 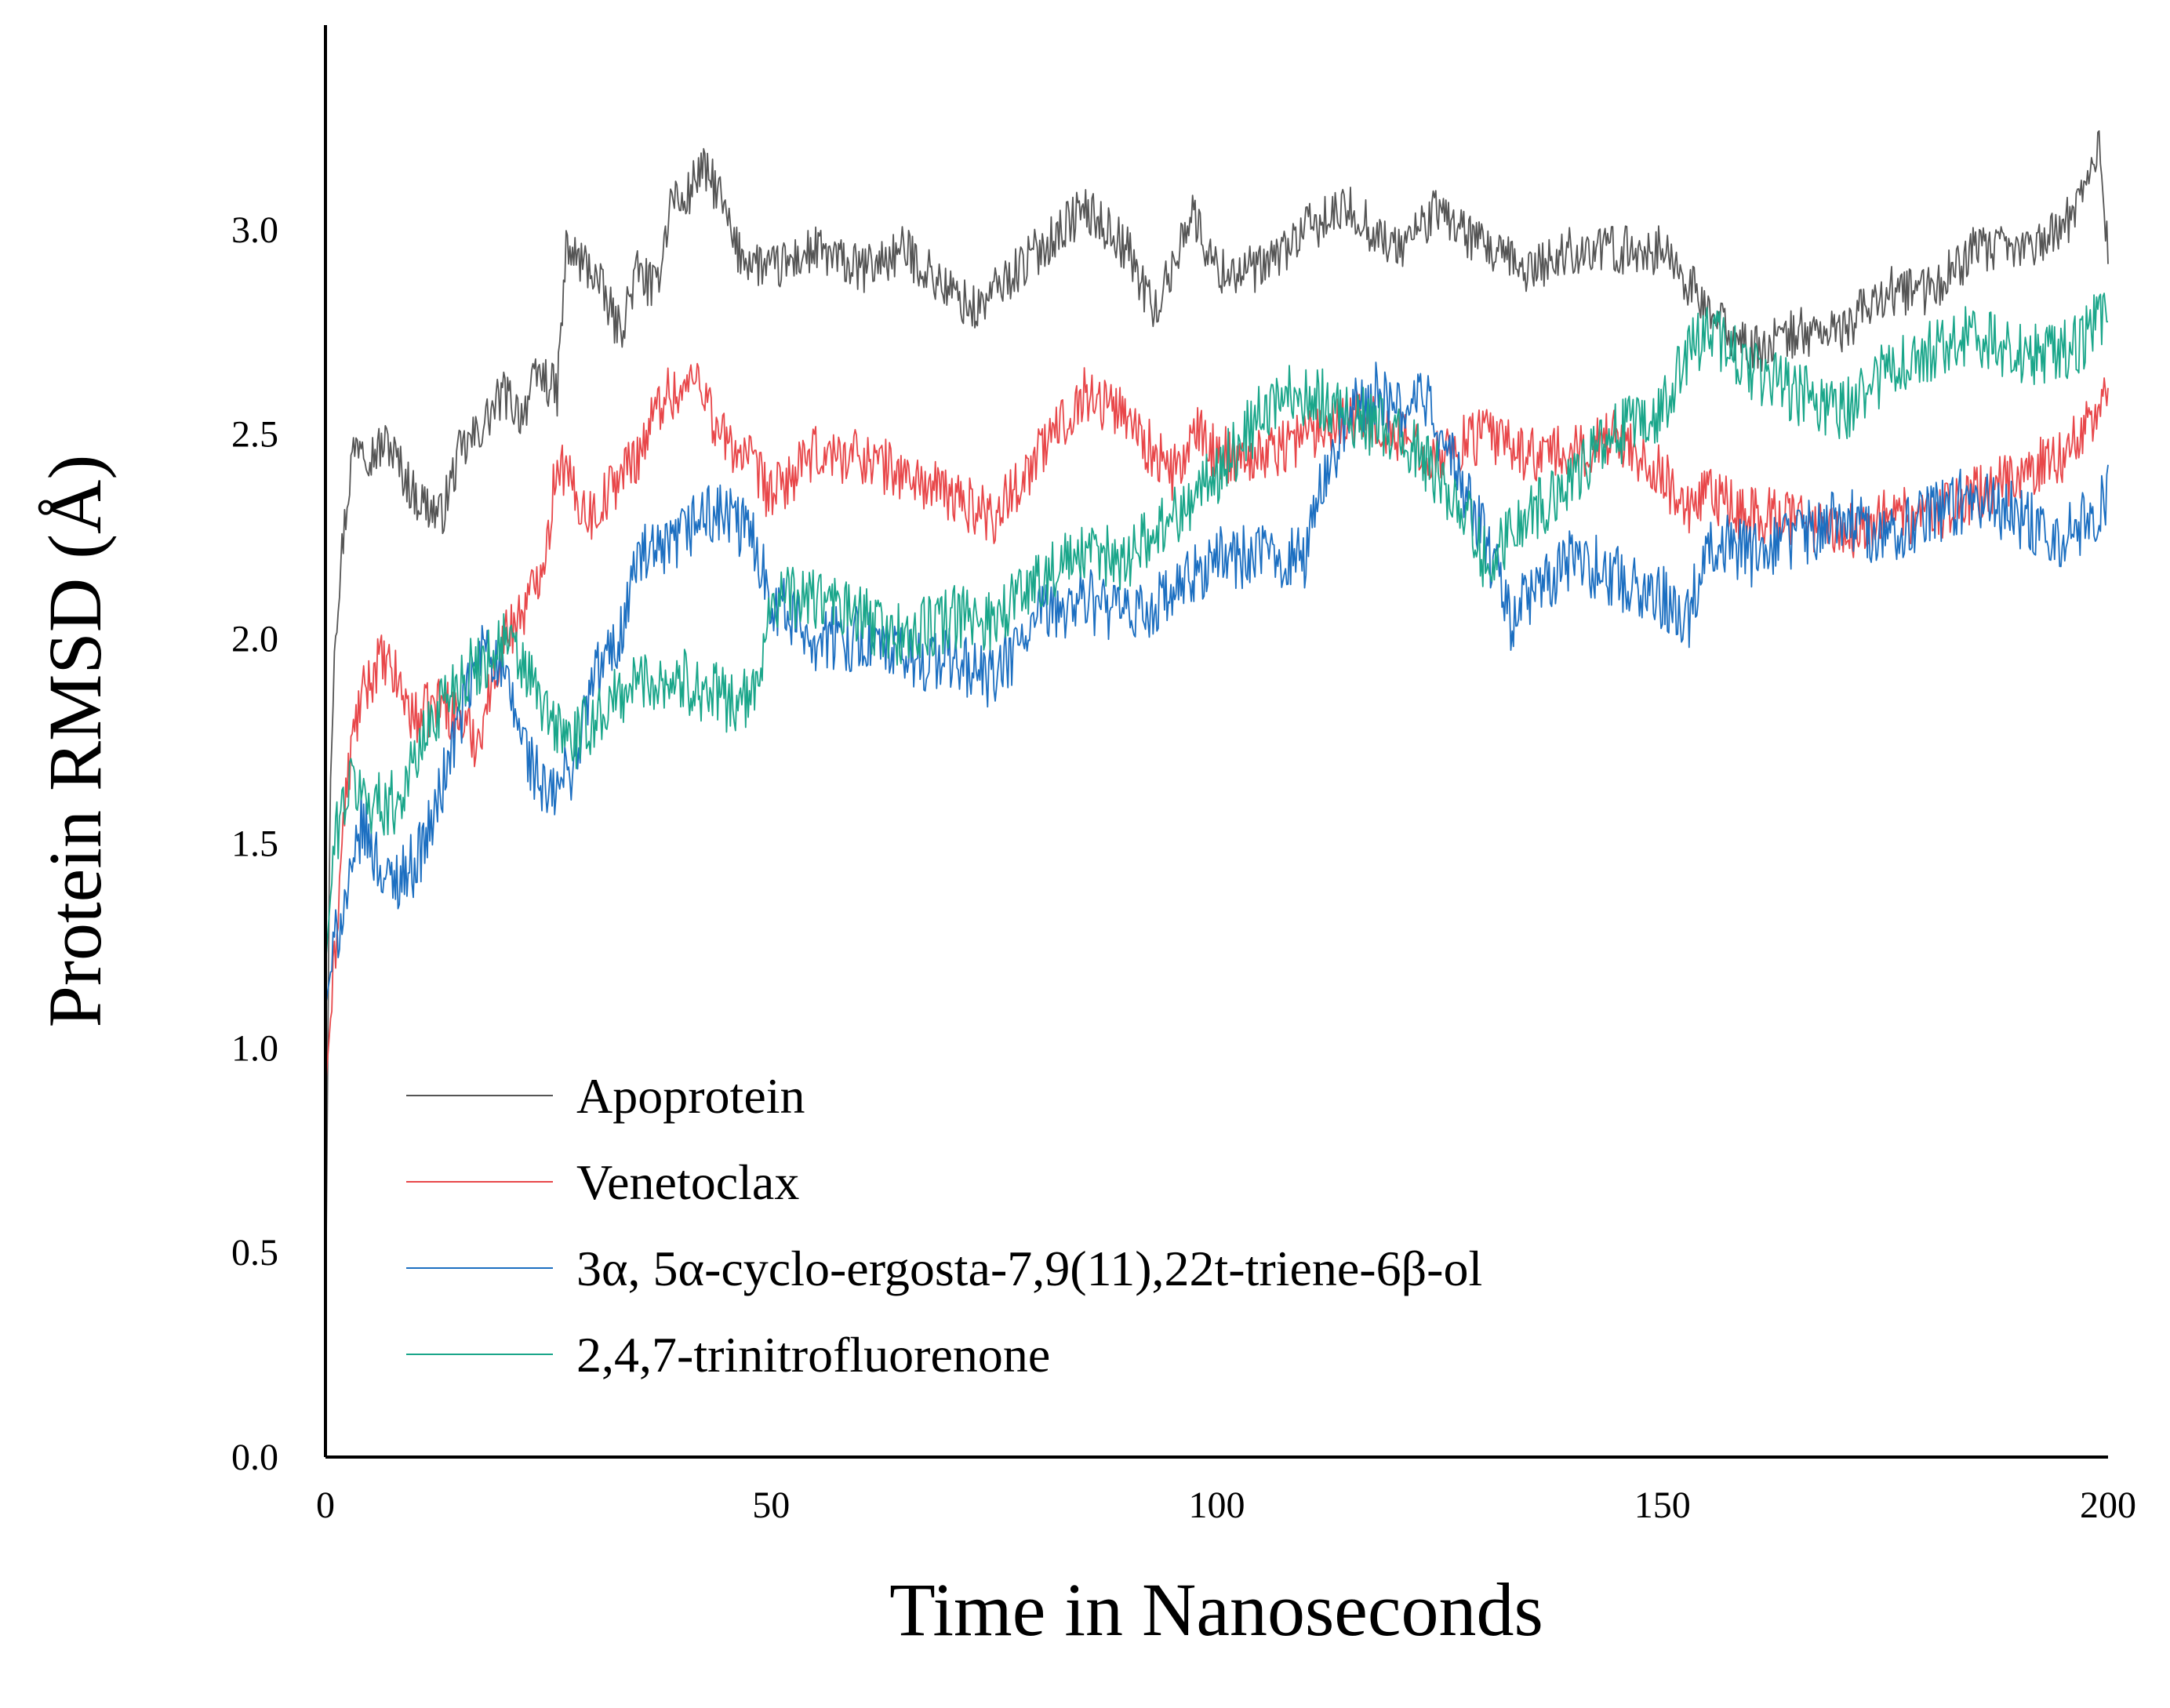 I want to click on x-tick-label: 100, so click(x=1217, y=1505).